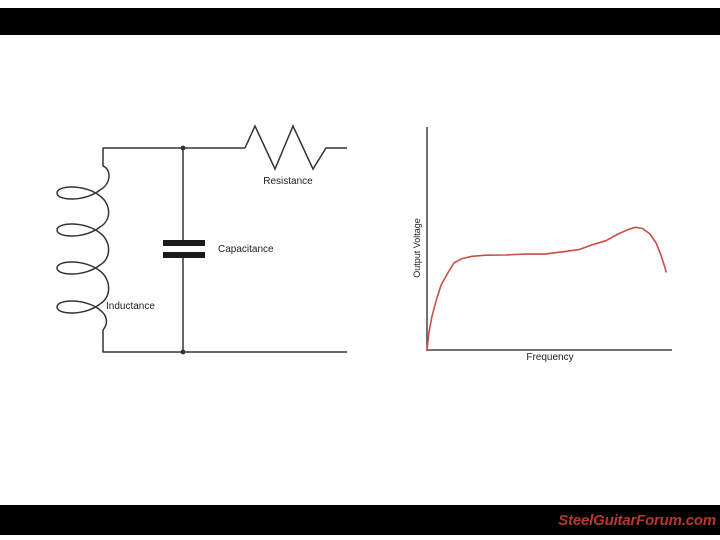 The width and height of the screenshot is (720, 540). Describe the element at coordinates (184, 243) in the screenshot. I see `capacitor-plate-top` at that location.